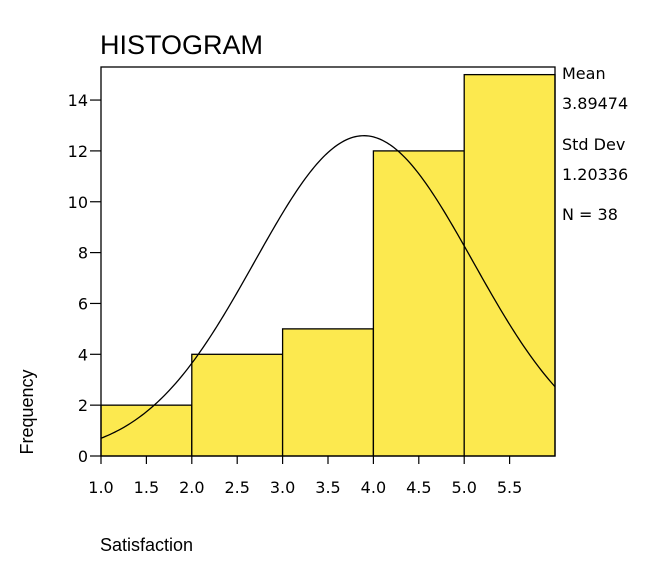  Describe the element at coordinates (305, 476) in the screenshot. I see `x-axis: 1.0 1.5 2.0 2.5 3.0 3.5 4.0 4.5 5.0 5.5` at that location.